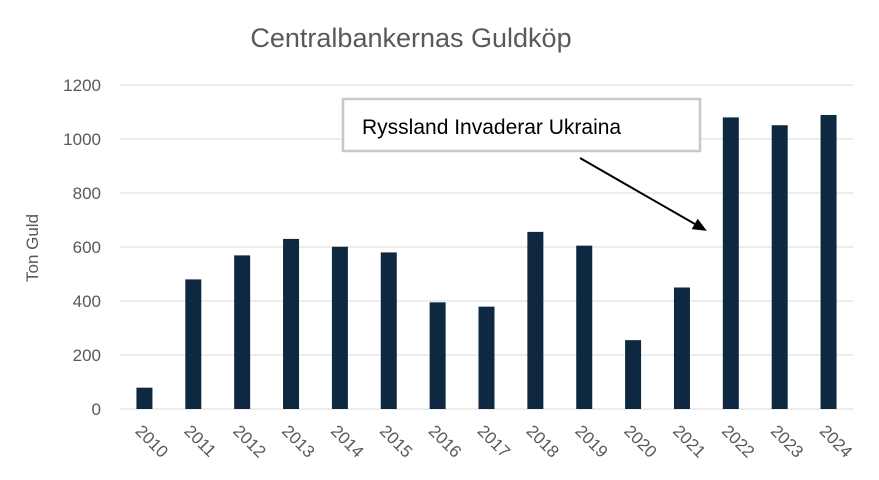  I want to click on x-tick-label: 2010, so click(152, 441).